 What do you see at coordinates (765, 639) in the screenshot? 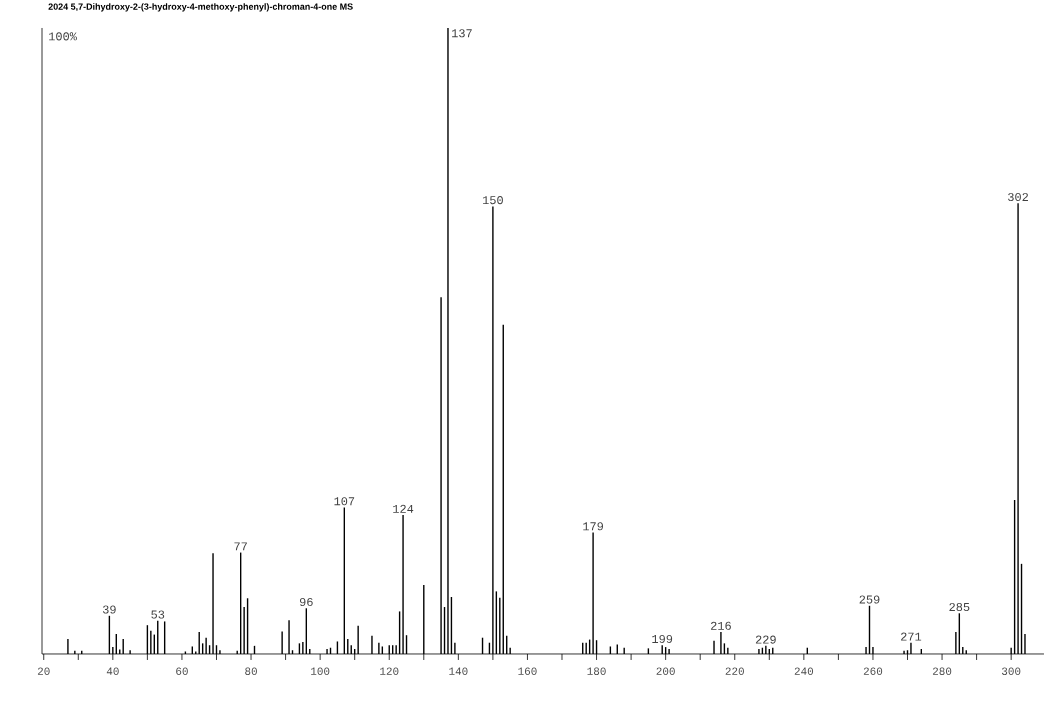
I see `annotation: 229` at bounding box center [765, 639].